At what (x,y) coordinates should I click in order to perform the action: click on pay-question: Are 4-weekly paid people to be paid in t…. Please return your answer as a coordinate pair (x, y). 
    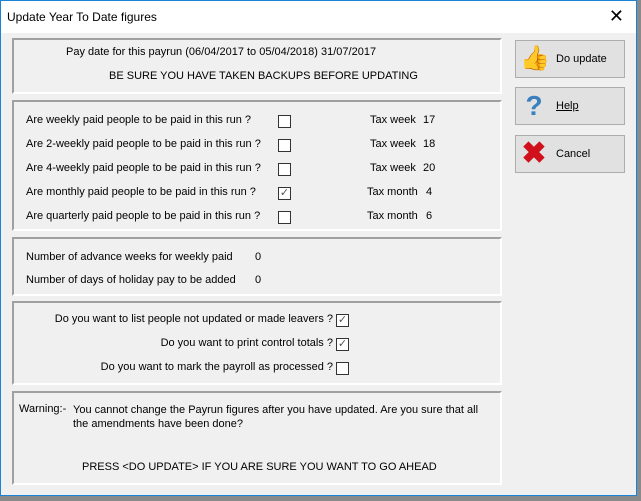
    Looking at the image, I should click on (143, 168).